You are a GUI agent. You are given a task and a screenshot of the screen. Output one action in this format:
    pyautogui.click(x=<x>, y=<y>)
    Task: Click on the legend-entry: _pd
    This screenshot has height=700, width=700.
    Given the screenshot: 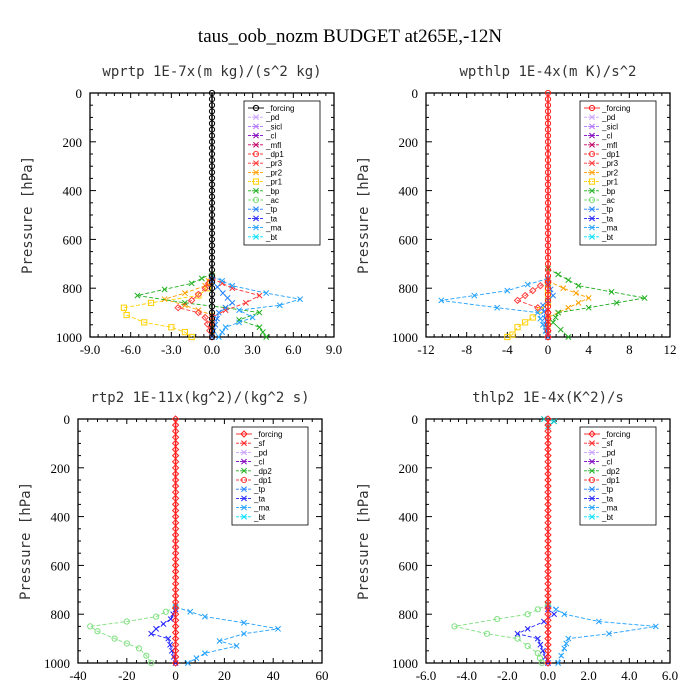 What is the action you would take?
    pyautogui.click(x=608, y=117)
    